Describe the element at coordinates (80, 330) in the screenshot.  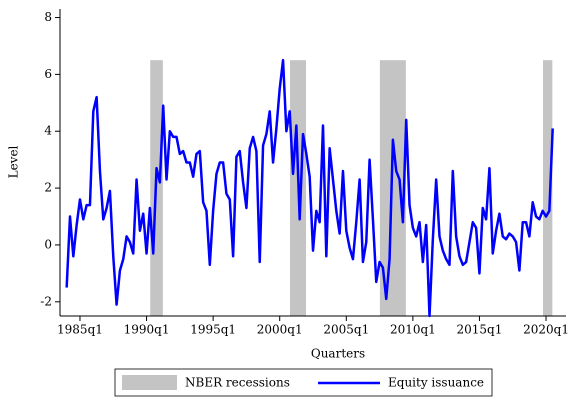
I see `x-tick-label: 1985q1` at that location.